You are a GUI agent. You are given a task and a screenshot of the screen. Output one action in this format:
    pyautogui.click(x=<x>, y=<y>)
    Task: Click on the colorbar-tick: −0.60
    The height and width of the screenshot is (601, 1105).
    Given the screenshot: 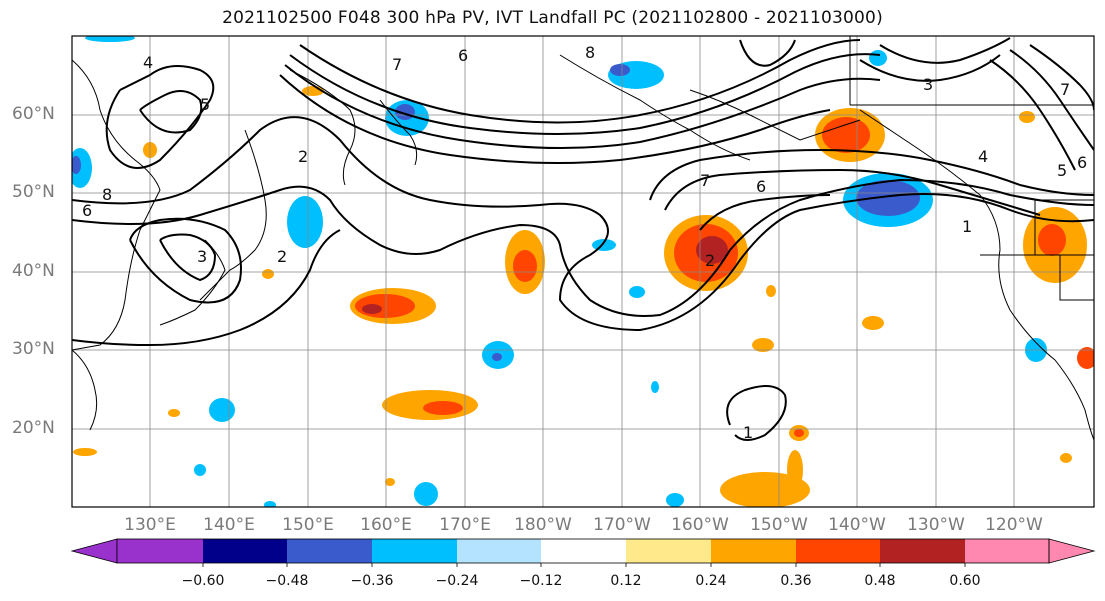 What is the action you would take?
    pyautogui.click(x=203, y=581)
    